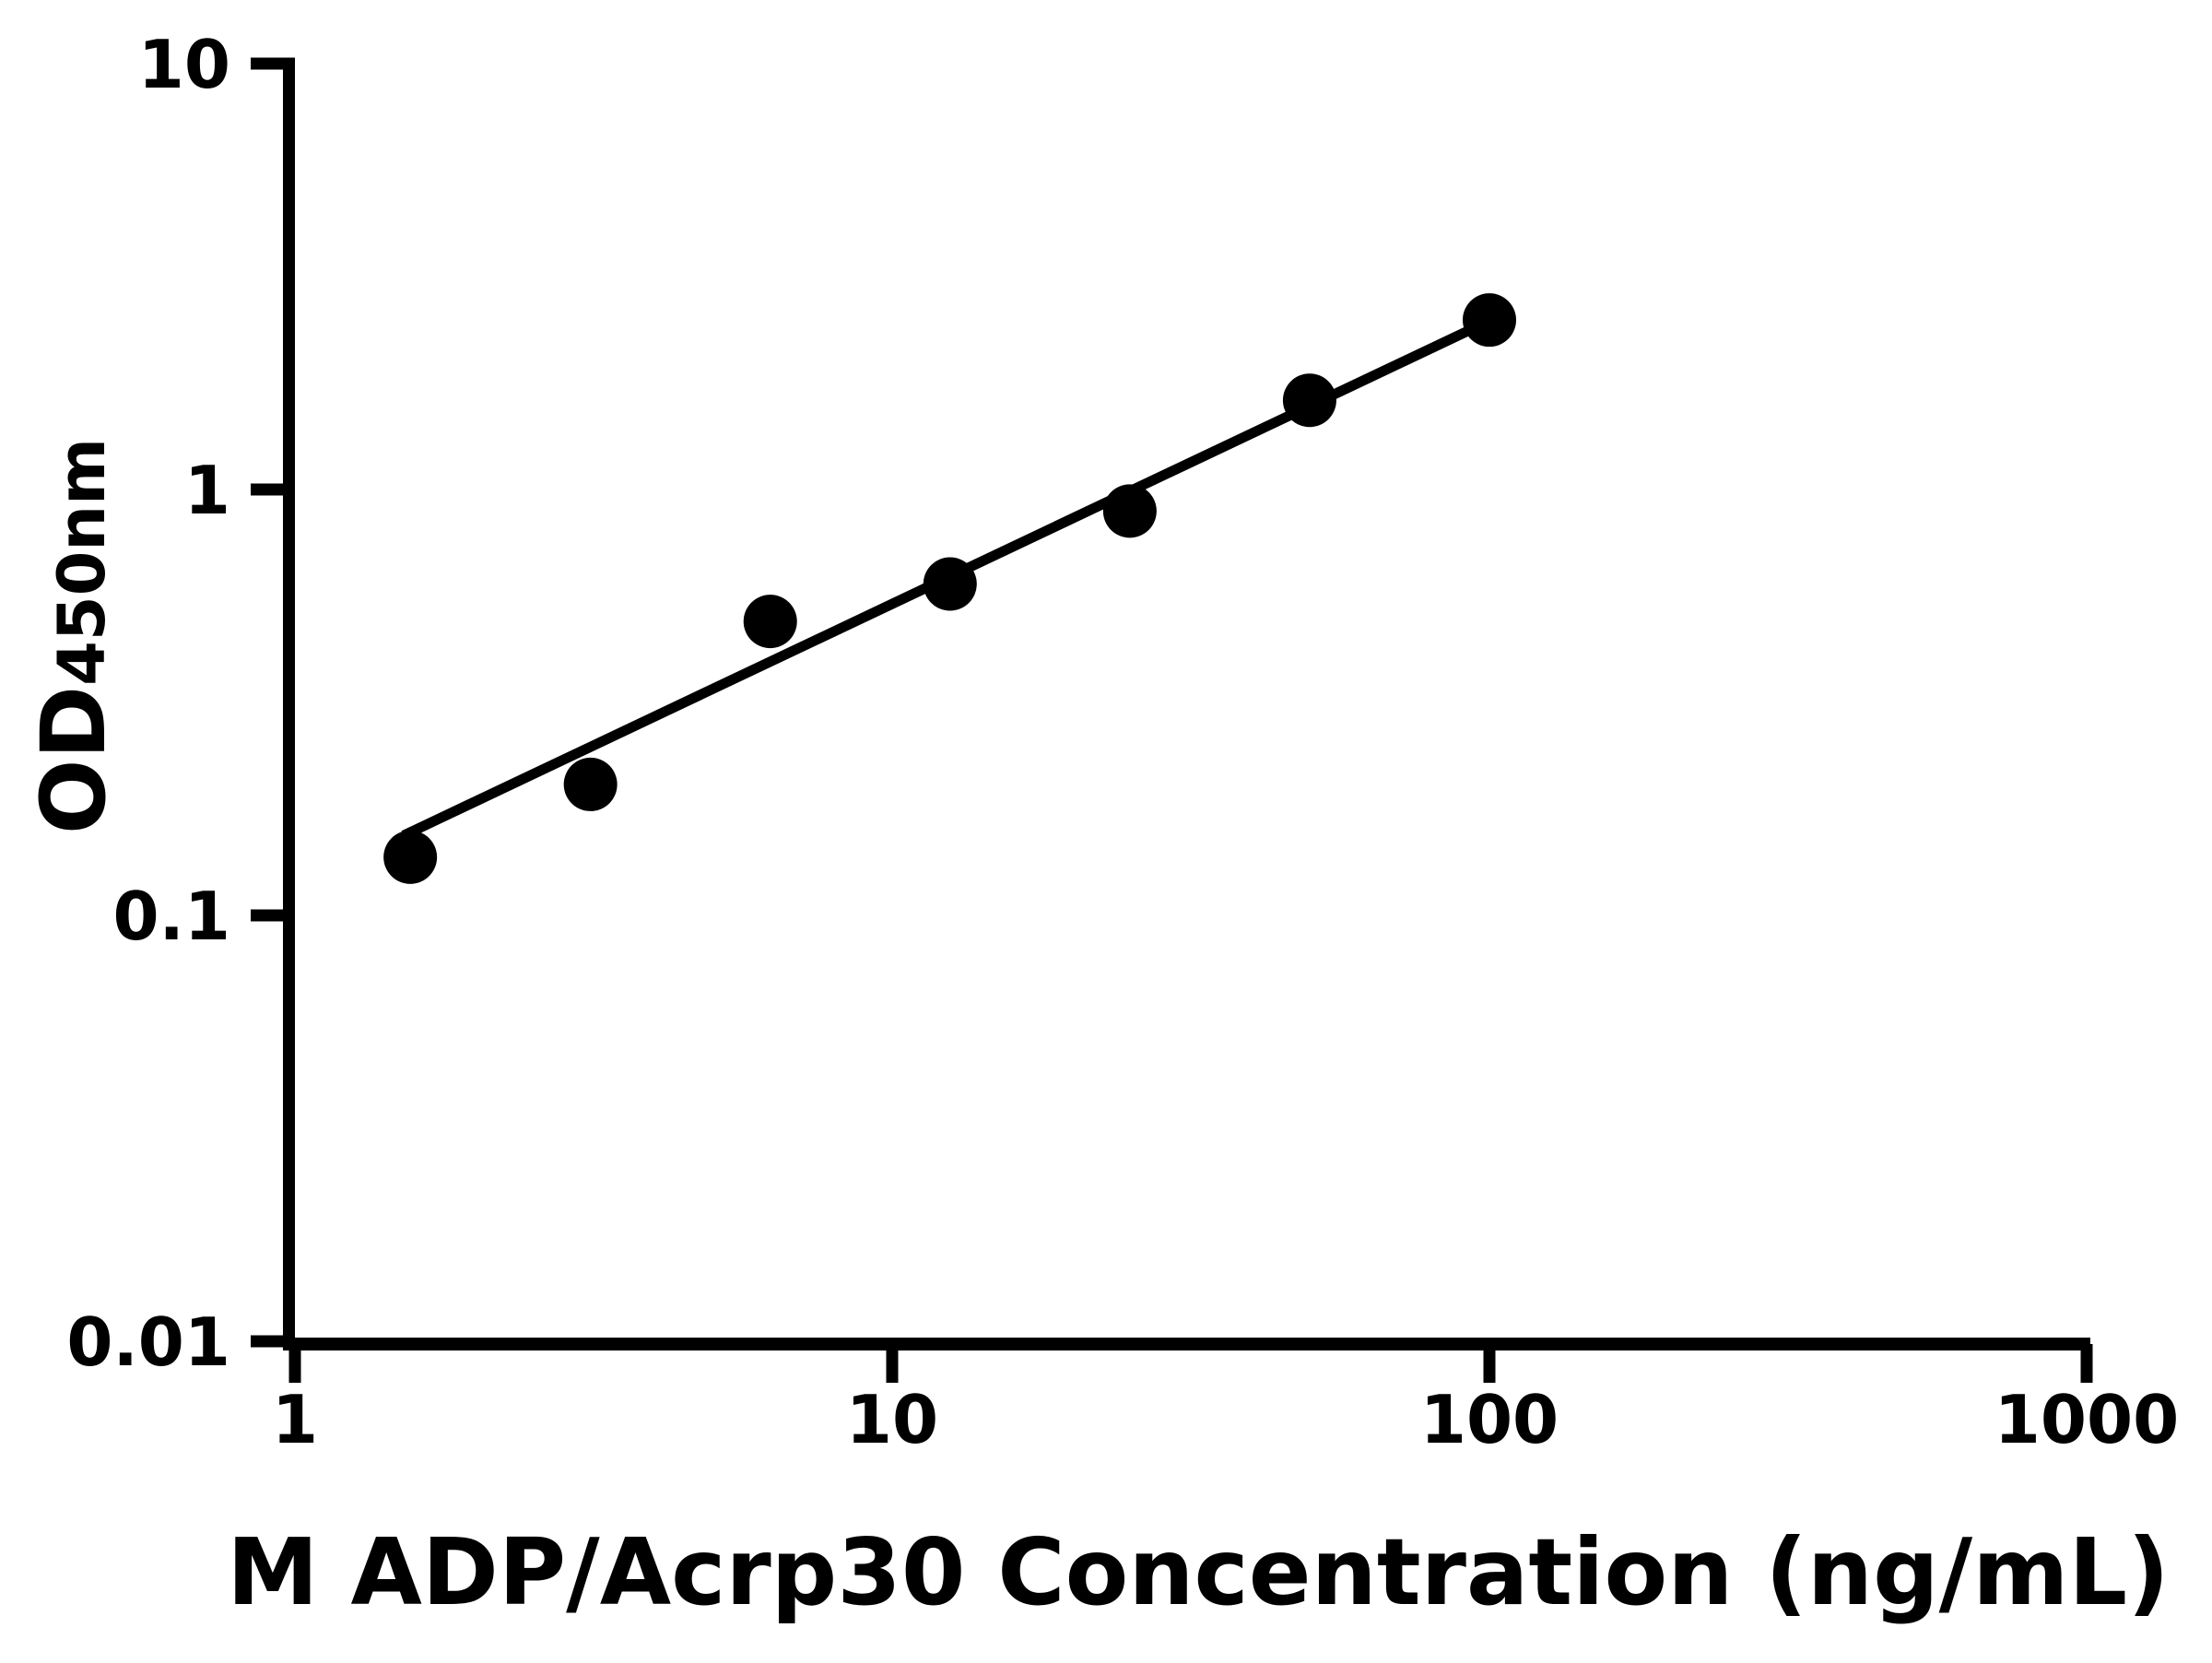 This screenshot has width=2212, height=1663. I want to click on x-tick-label: 10, so click(892, 1419).